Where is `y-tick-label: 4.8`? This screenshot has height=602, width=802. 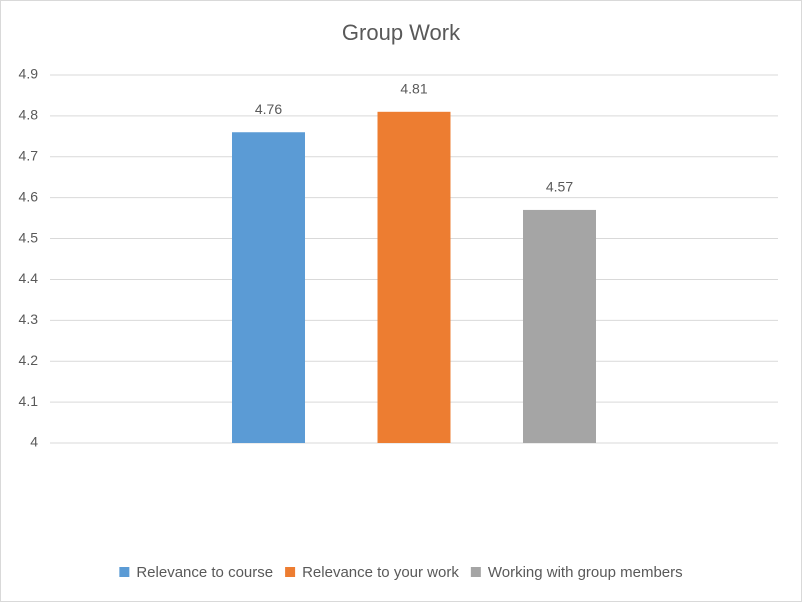
y-tick-label: 4.8 is located at coordinates (29, 115).